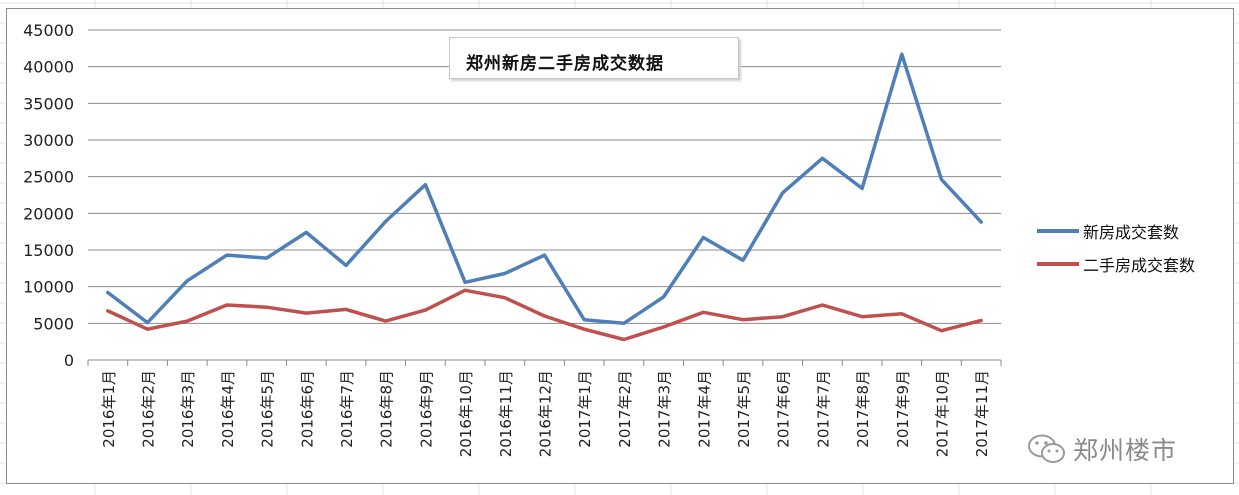 The image size is (1239, 495). I want to click on x-tick-label: 2017年1月, so click(585, 409).